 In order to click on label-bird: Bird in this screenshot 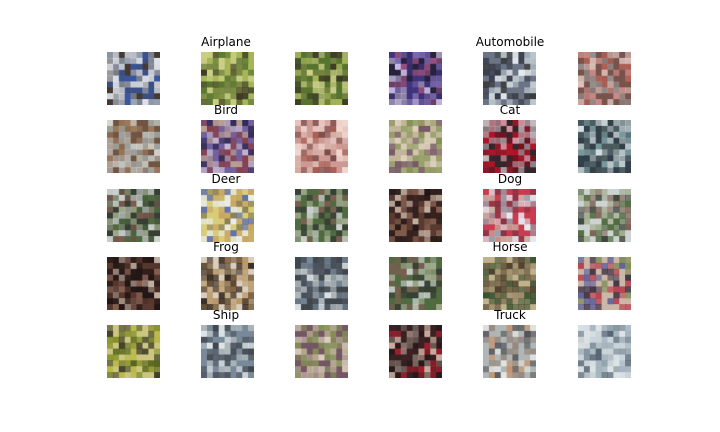, I will do `click(226, 110)`.